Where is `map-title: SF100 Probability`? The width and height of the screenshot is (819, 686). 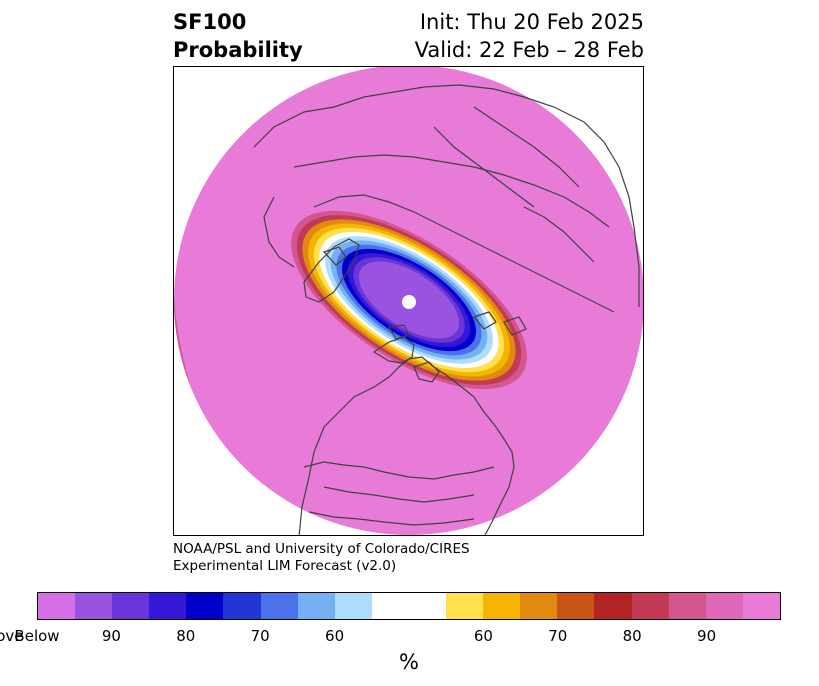 map-title: SF100 Probability is located at coordinates (238, 36).